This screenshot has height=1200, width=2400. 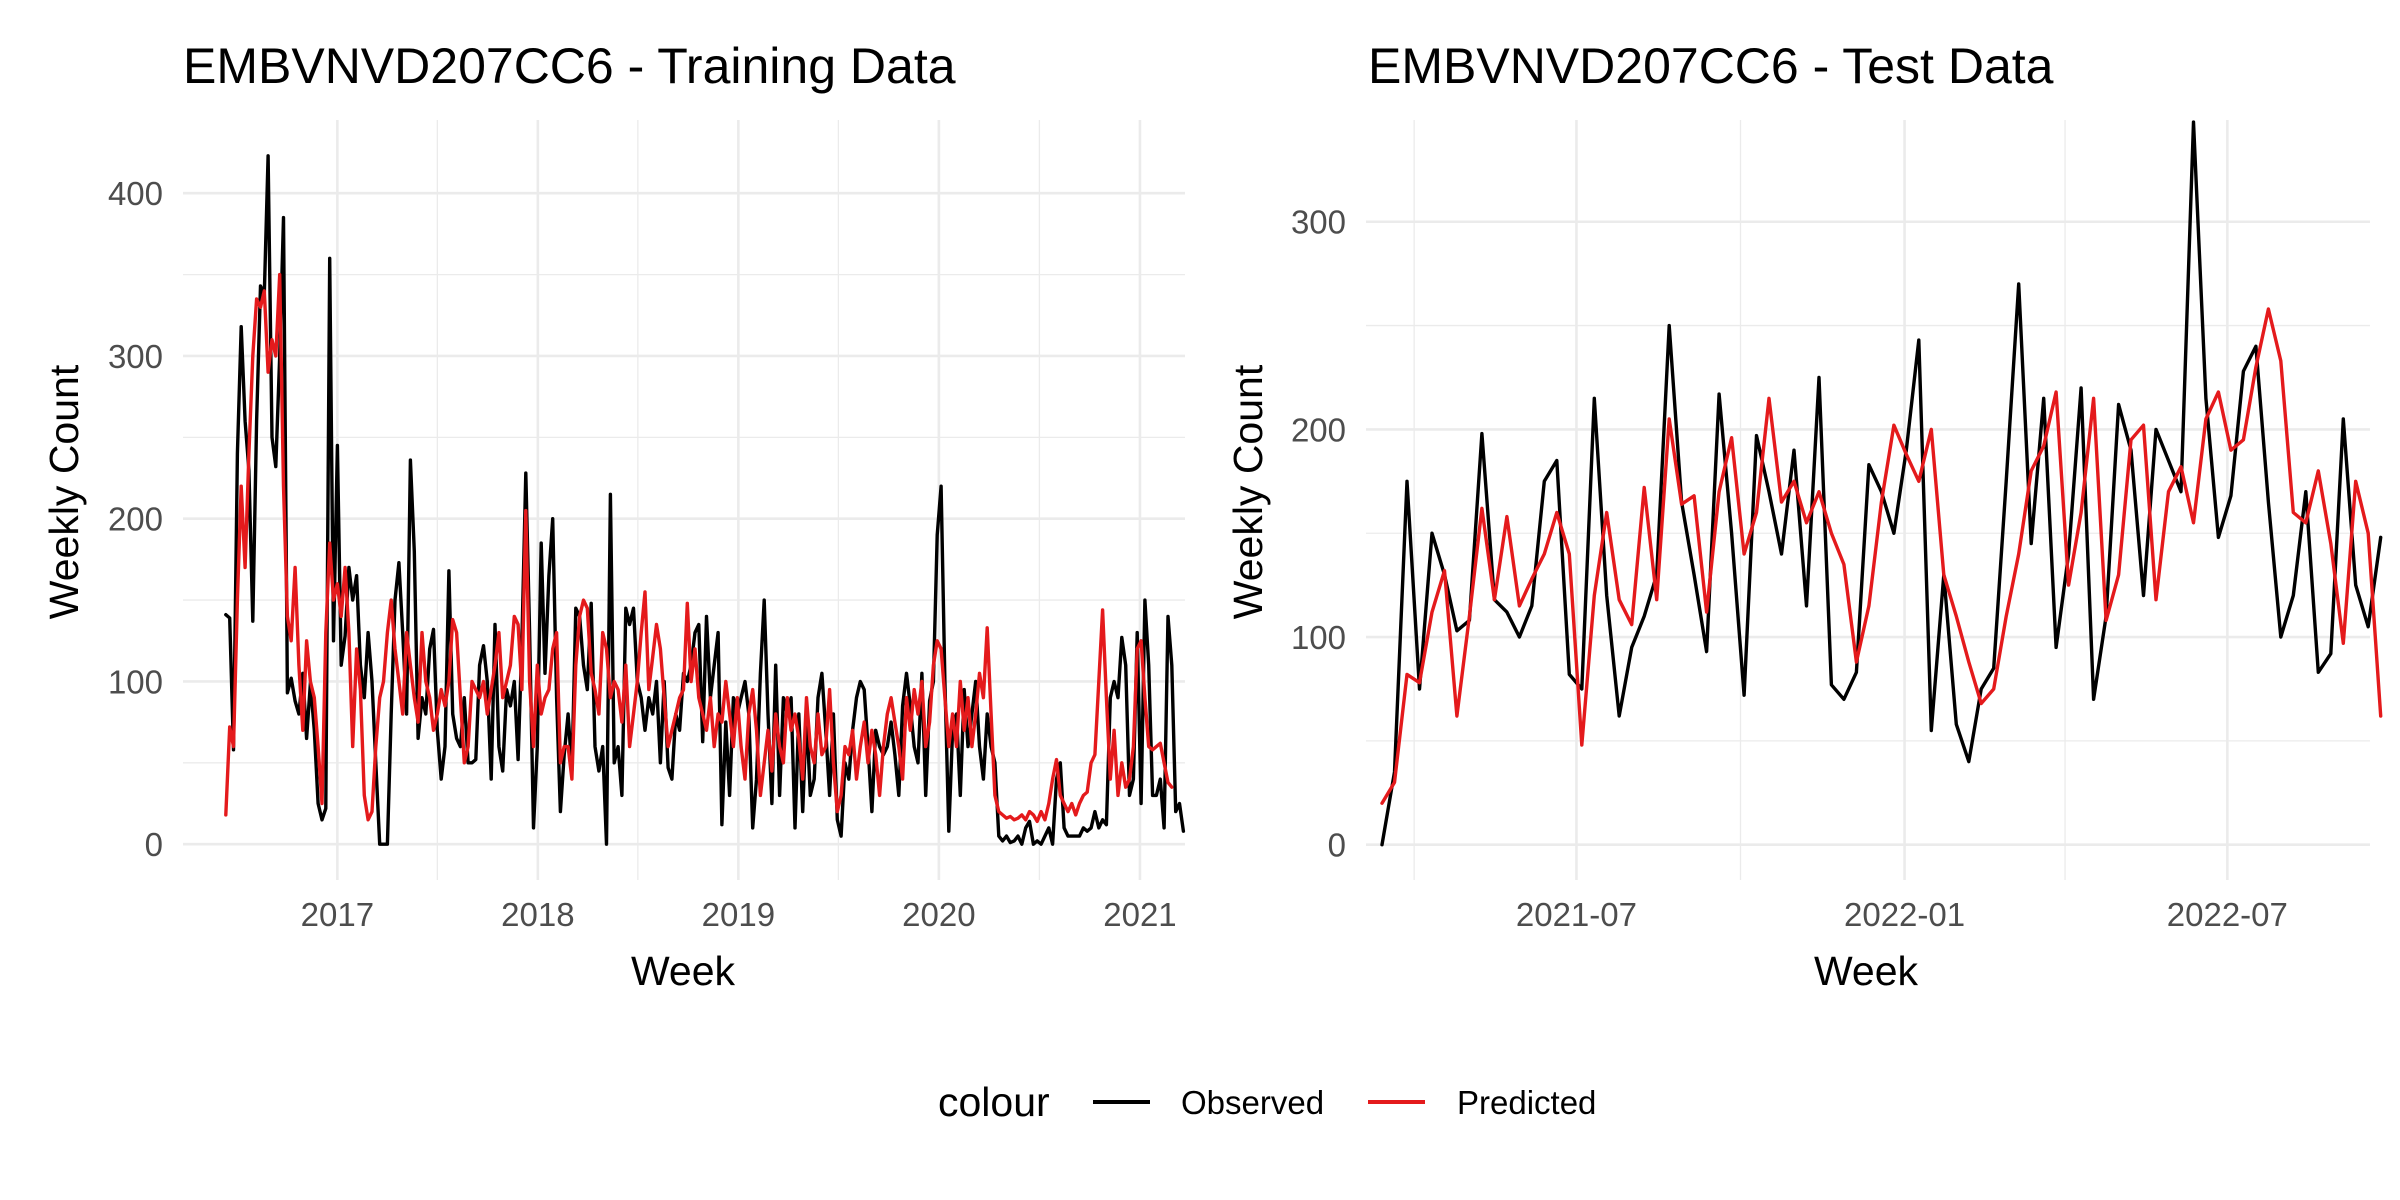 What do you see at coordinates (1866, 971) in the screenshot?
I see `test-x-axis-title: Week` at bounding box center [1866, 971].